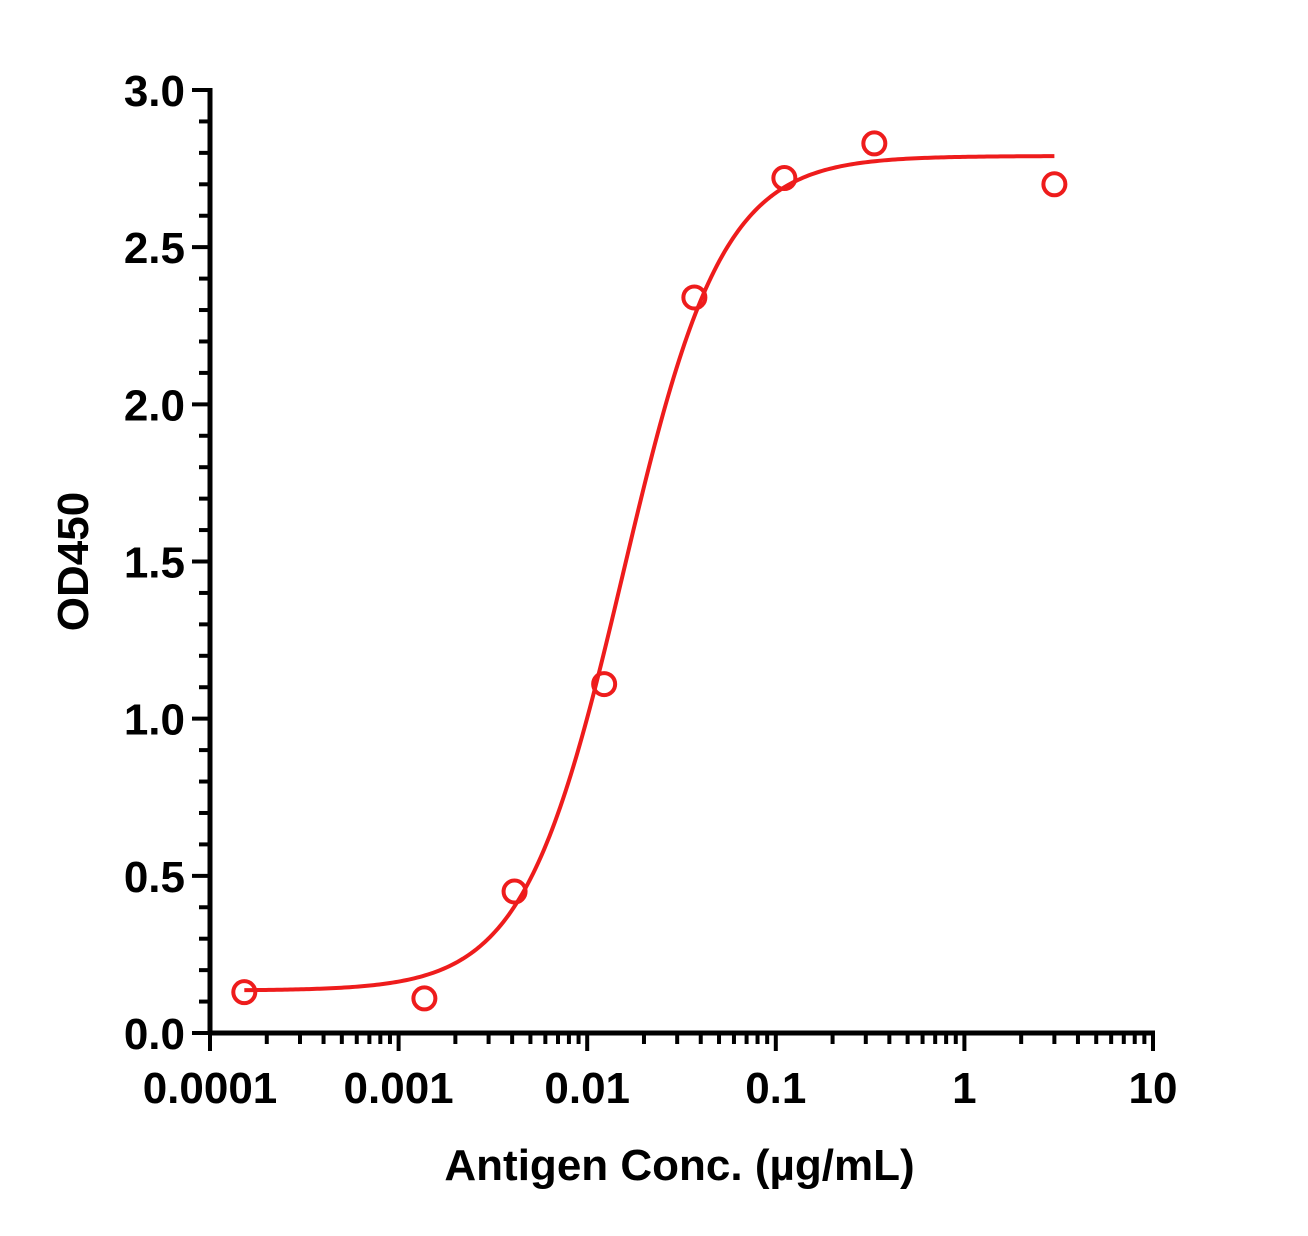 Image resolution: width=1308 pixels, height=1236 pixels. Describe the element at coordinates (154, 877) in the screenshot. I see `y-tick-label: 0.5` at that location.